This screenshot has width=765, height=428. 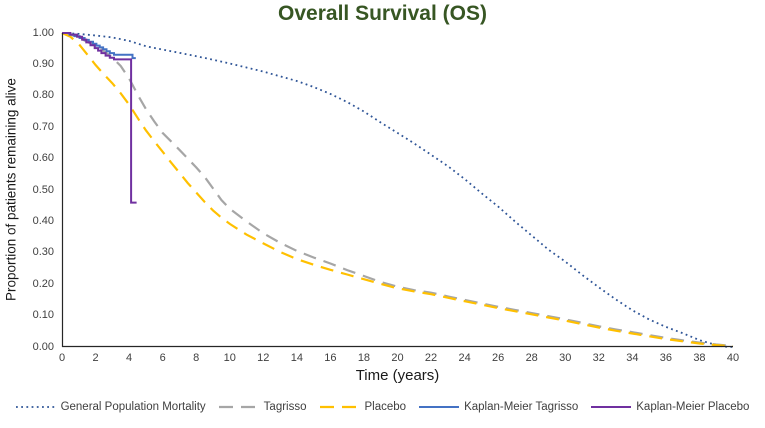 What do you see at coordinates (296, 358) in the screenshot?
I see `x-tick-label: 14` at bounding box center [296, 358].